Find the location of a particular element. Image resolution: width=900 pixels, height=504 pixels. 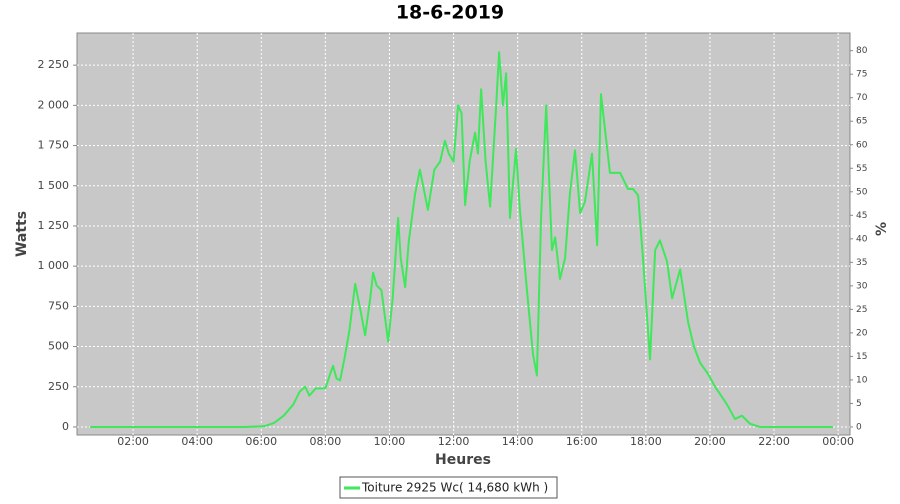

x-tick-label: 10:00 is located at coordinates (390, 441).